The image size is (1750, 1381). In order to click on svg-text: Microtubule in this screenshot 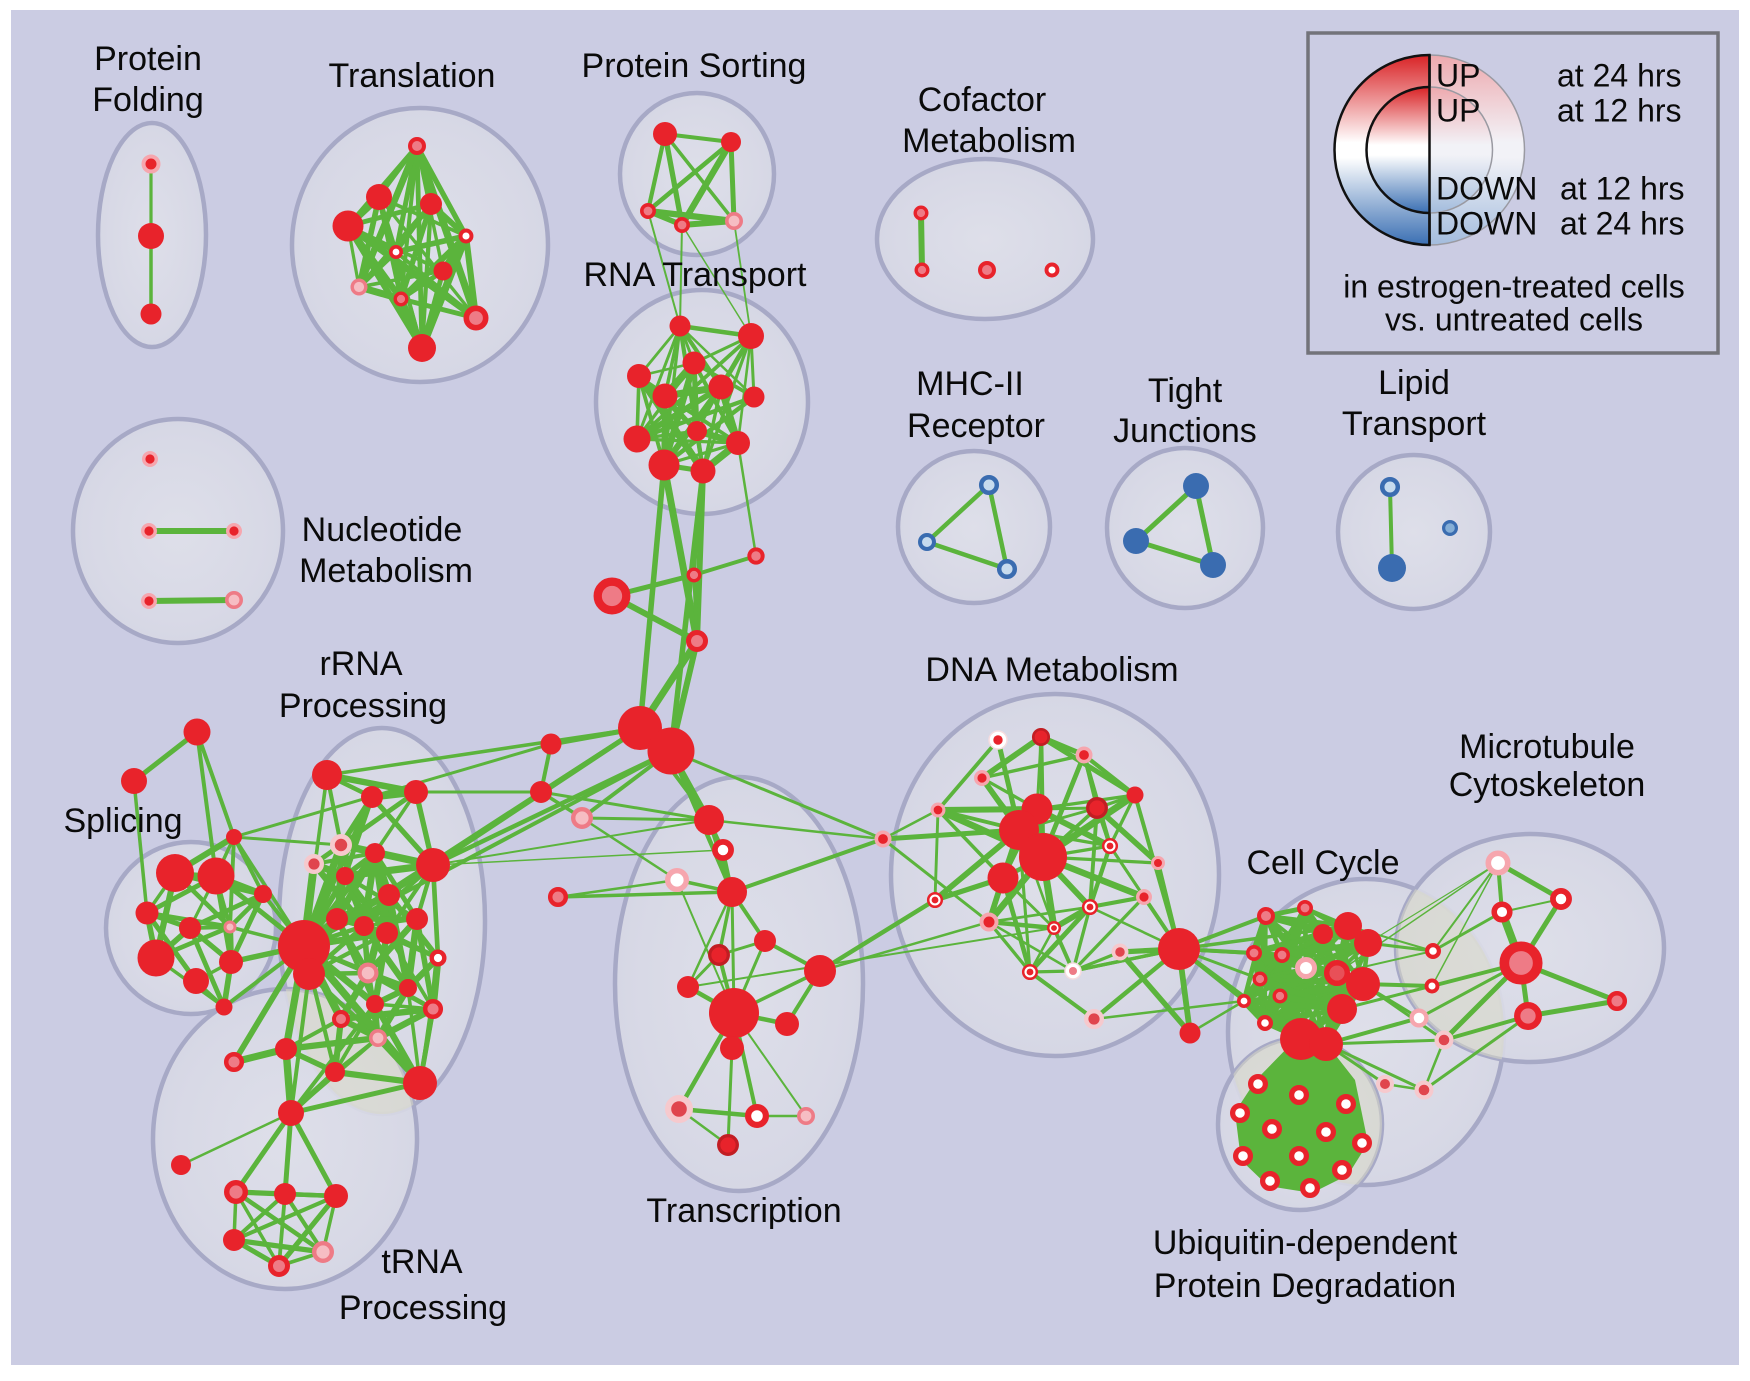, I will do `click(1547, 747)`.